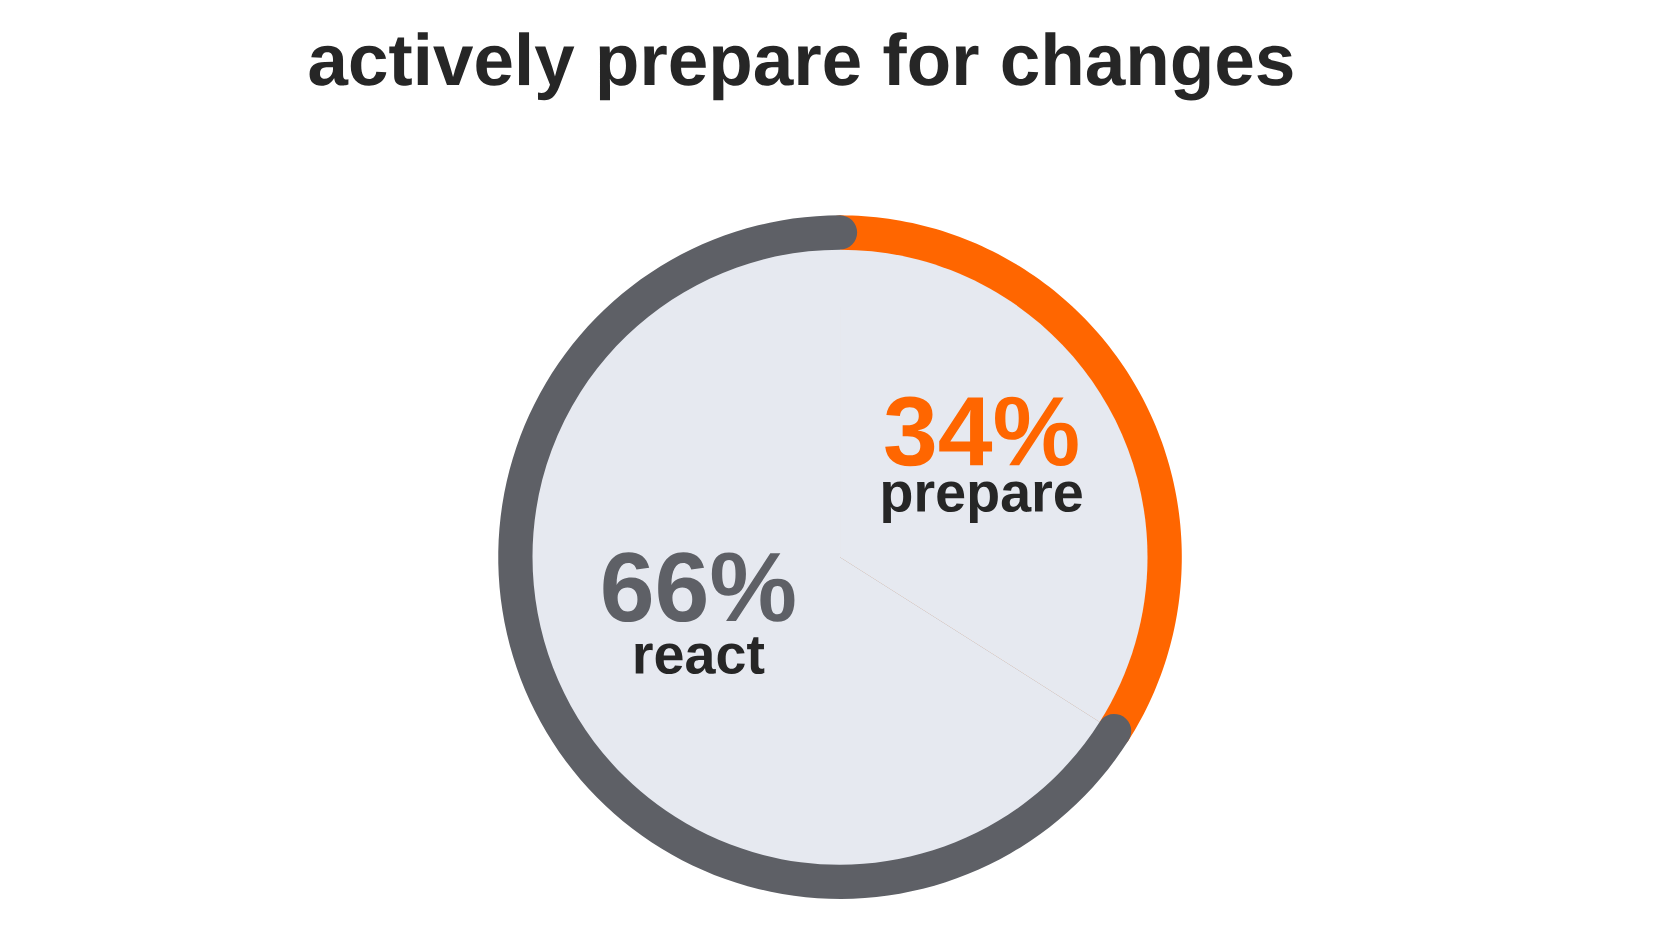  What do you see at coordinates (700, 656) in the screenshot?
I see `slice-label: react` at bounding box center [700, 656].